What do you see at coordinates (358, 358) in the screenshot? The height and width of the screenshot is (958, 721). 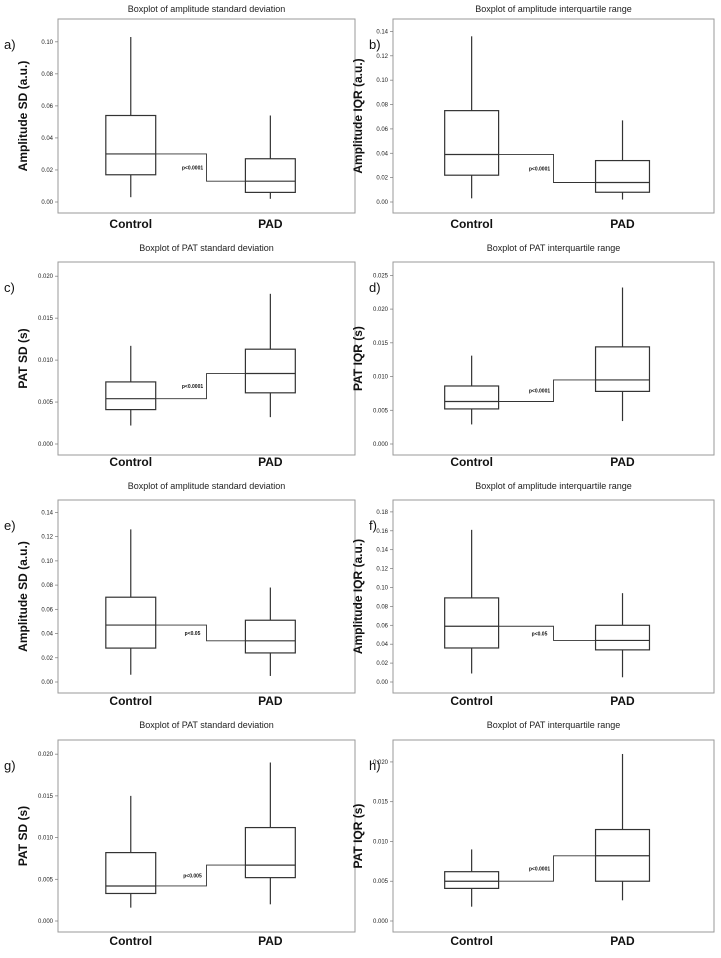 I see `y-axis-label: PAT IQR (s)` at bounding box center [358, 358].